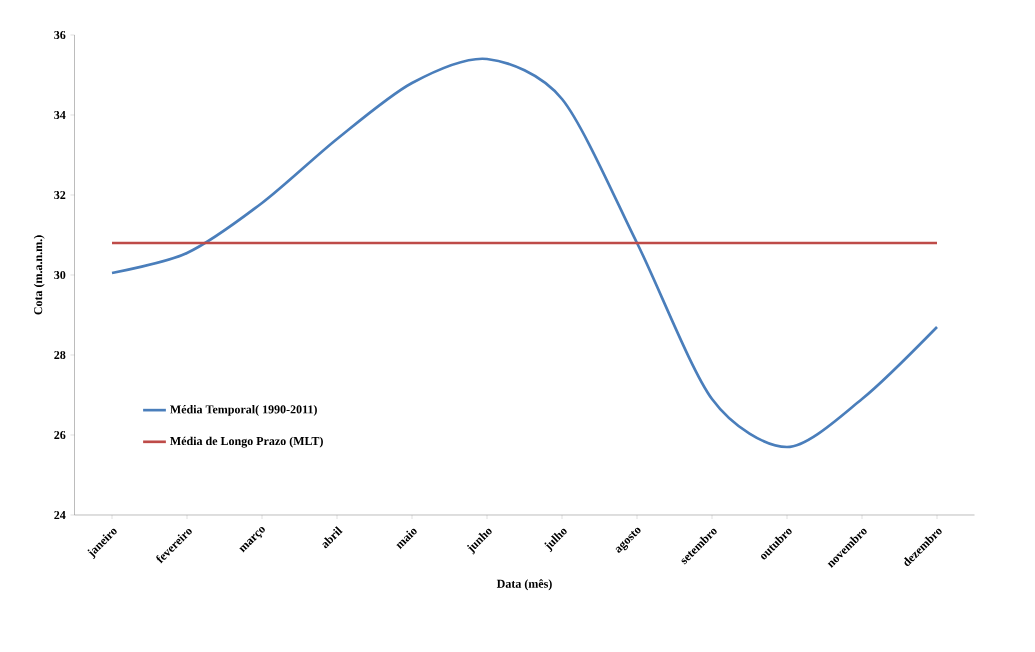  What do you see at coordinates (60, 35) in the screenshot?
I see `y-tick-label: 36` at bounding box center [60, 35].